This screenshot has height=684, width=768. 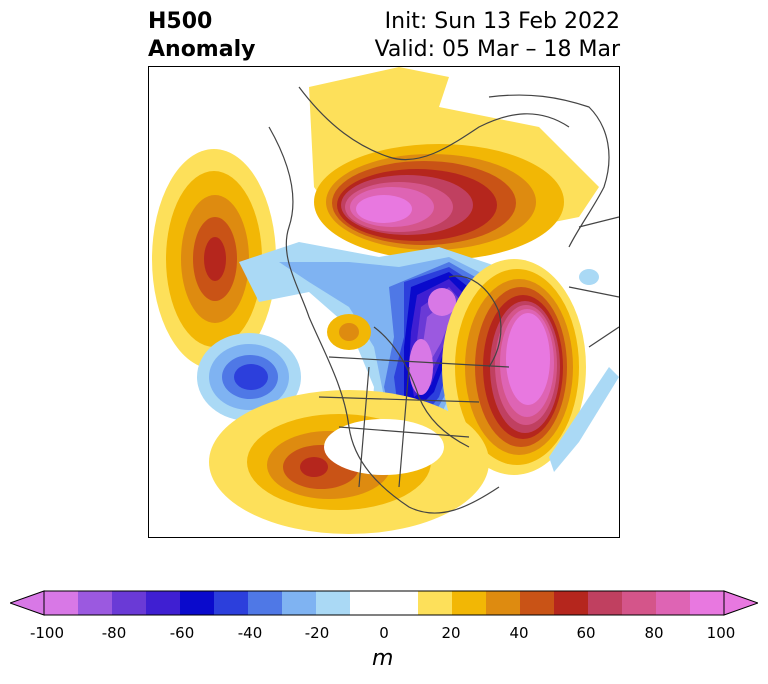 I want to click on colorbar-tick-label: -100, so click(x=47, y=633).